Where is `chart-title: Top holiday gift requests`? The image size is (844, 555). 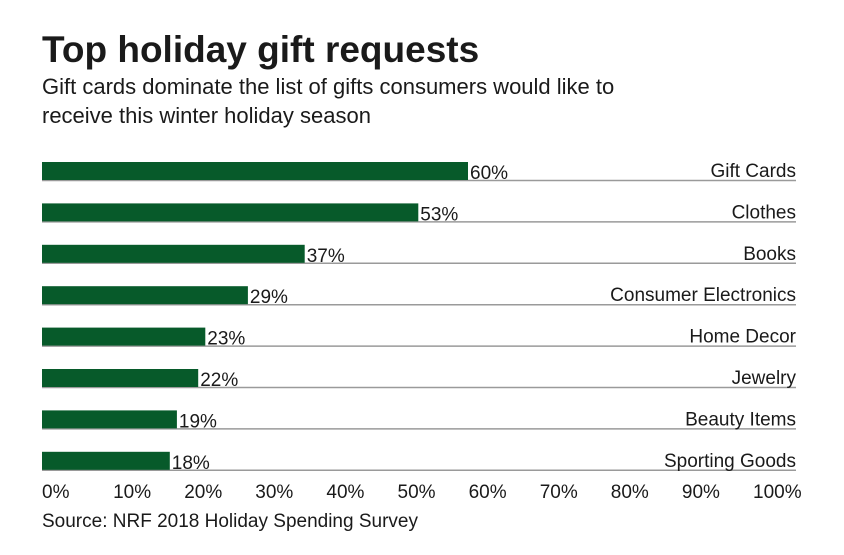
chart-title: Top holiday gift requests is located at coordinates (260, 49).